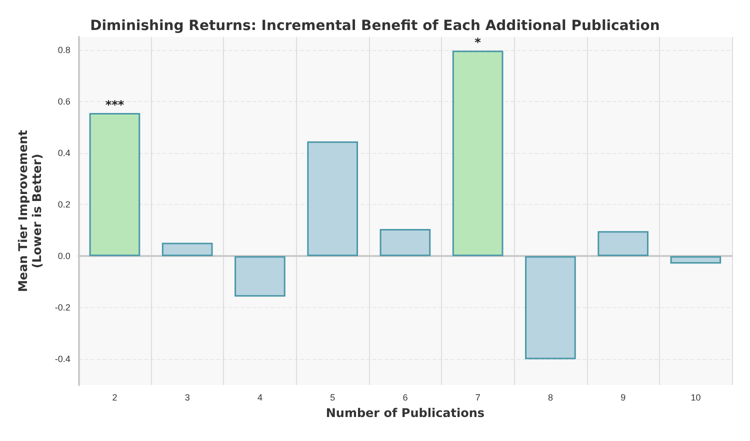 The image size is (750, 441). Describe the element at coordinates (478, 43) in the screenshot. I see `annotation: *` at that location.